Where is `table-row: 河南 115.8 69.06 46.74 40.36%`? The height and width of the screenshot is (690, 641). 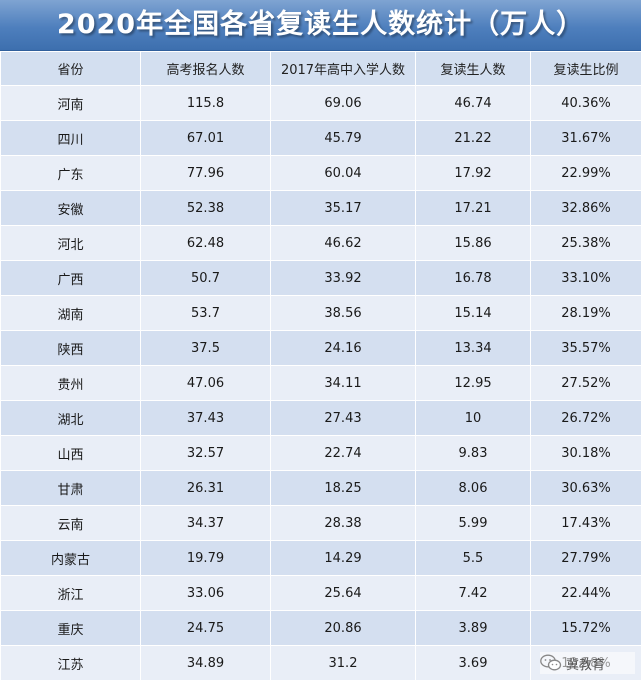
table-row: 河南 115.8 69.06 46.74 40.36% is located at coordinates (320, 103).